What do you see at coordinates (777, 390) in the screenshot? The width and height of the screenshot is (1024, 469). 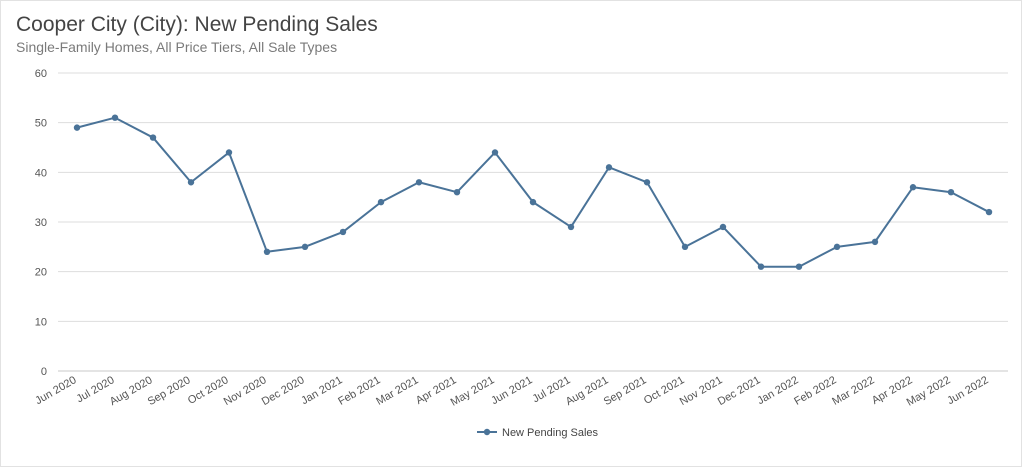 I see `x-tick-label: Jan 2022` at bounding box center [777, 390].